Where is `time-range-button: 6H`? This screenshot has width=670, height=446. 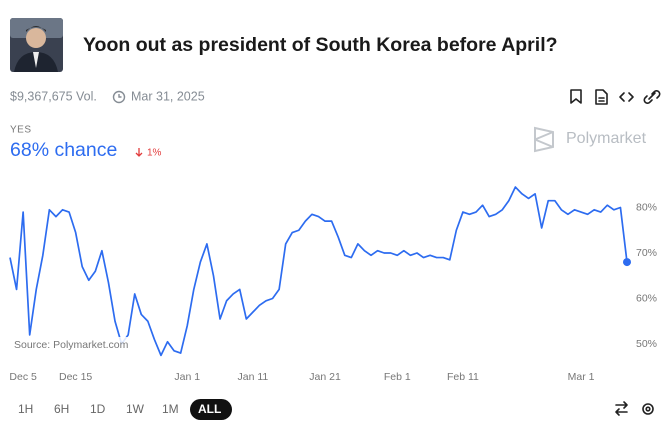 time-range-button: 6H is located at coordinates (61, 409).